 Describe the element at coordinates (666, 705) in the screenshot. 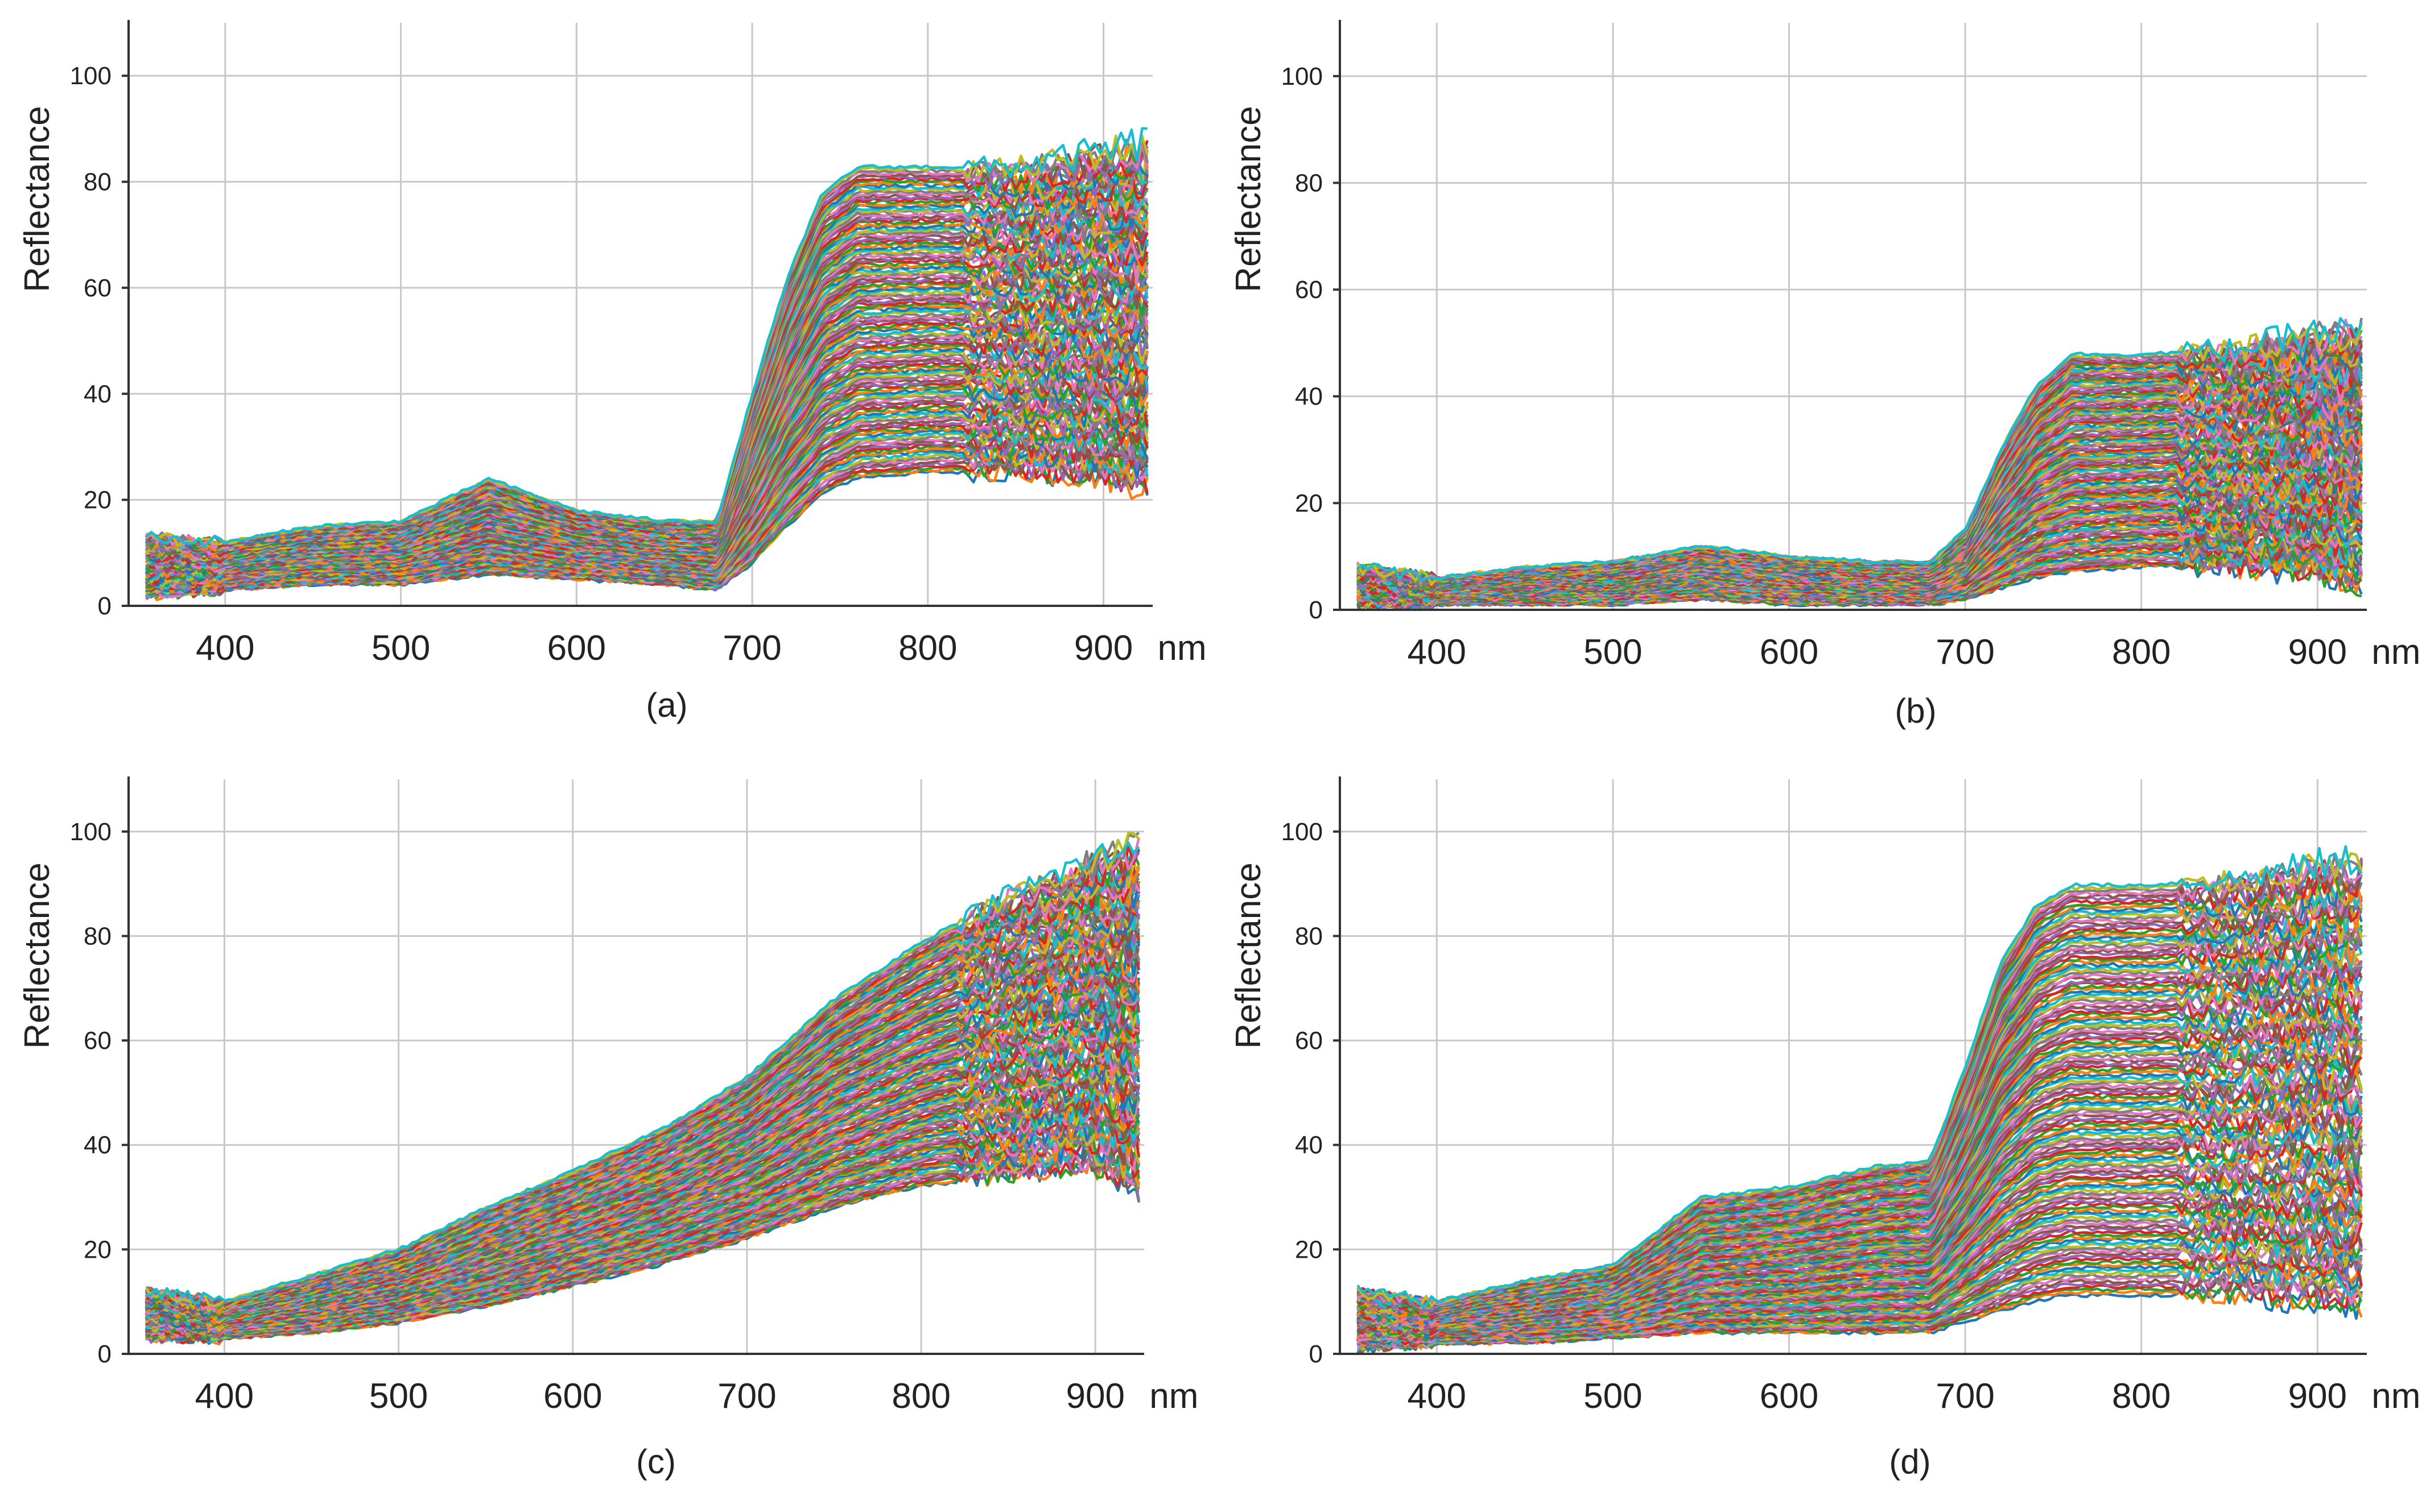

I see `panel-caption: (a)` at that location.